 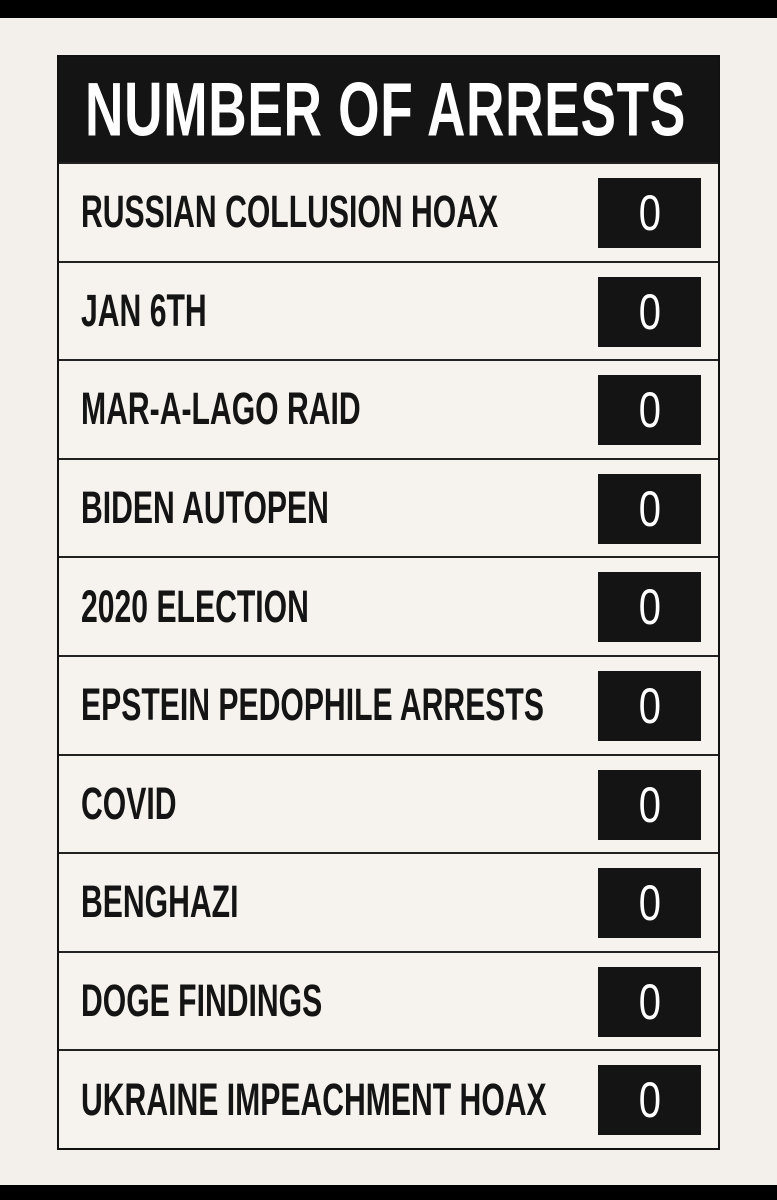 I want to click on table-header: NUMBER OF ARRESTS, so click(x=388, y=109).